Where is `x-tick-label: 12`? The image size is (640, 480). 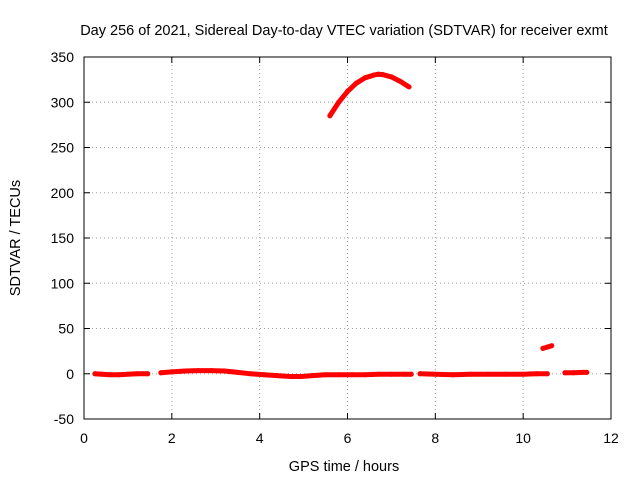 x-tick-label: 12 is located at coordinates (611, 438).